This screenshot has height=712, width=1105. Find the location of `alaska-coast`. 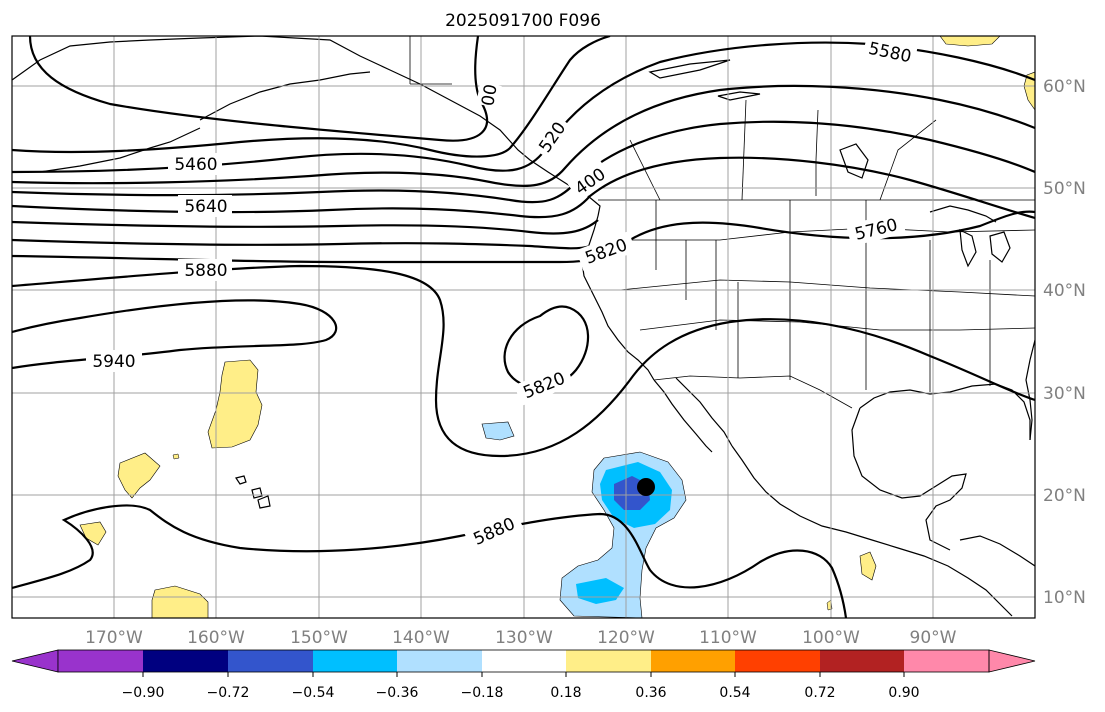

alaska-coast is located at coordinates (285, 96).